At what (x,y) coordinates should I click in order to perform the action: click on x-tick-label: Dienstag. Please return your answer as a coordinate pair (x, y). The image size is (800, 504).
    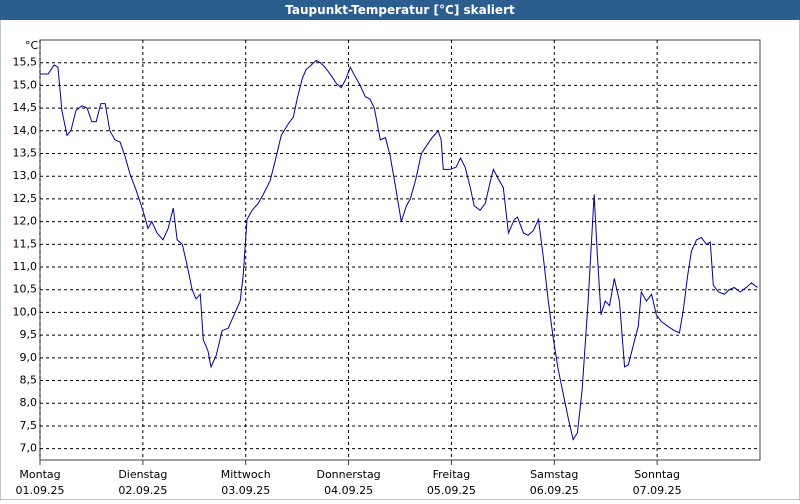
    Looking at the image, I should click on (142, 474).